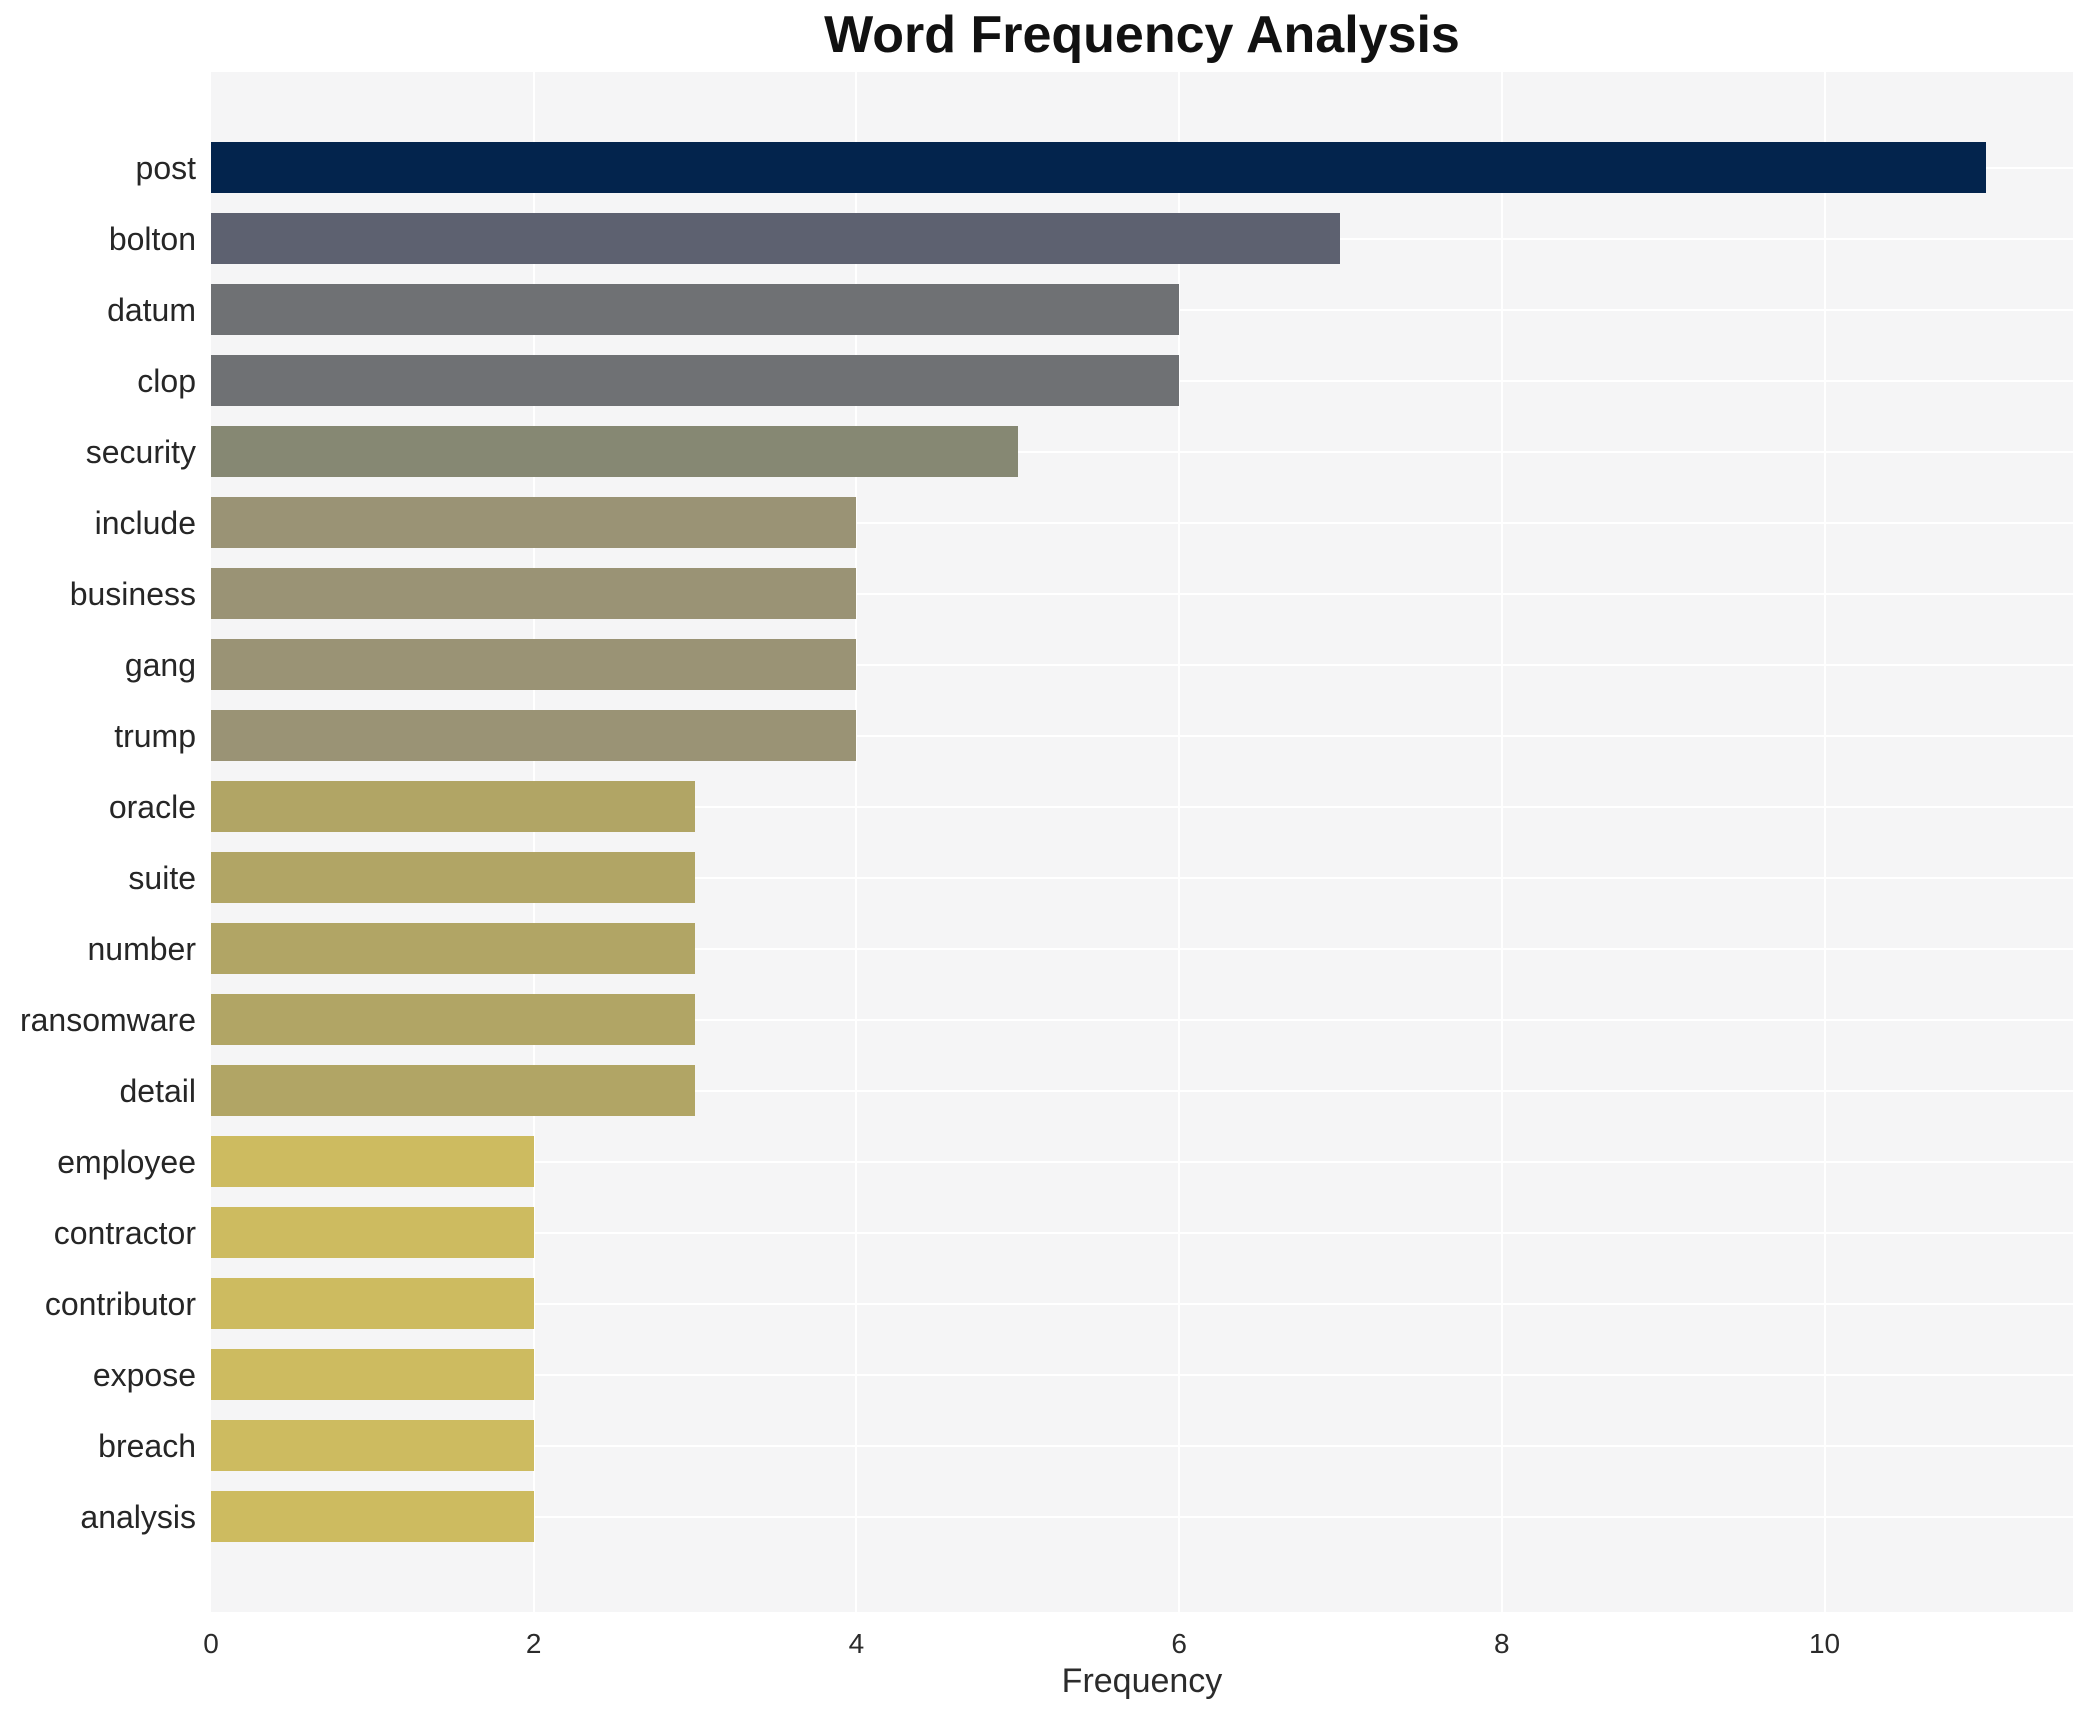 Image resolution: width=2093 pixels, height=1710 pixels. I want to click on y-tick-label: post, so click(165, 167).